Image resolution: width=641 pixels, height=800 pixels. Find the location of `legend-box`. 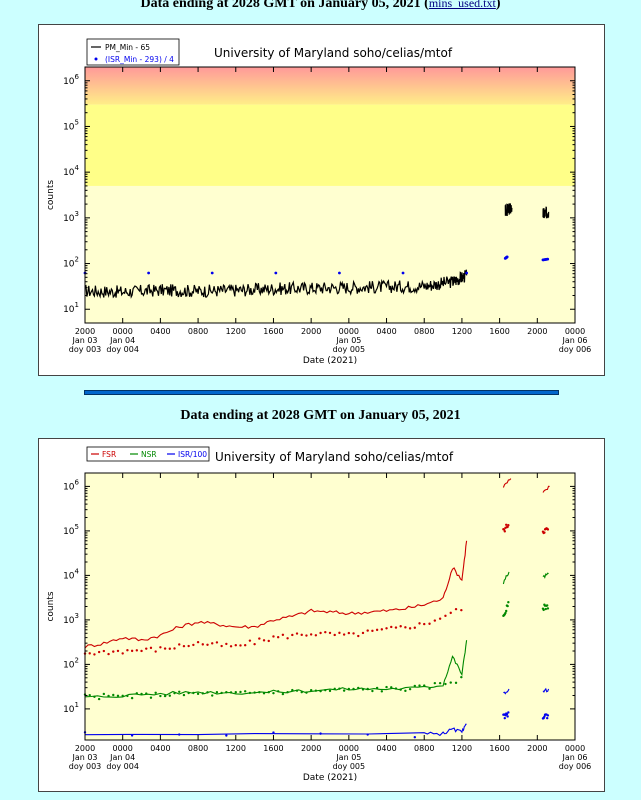

legend-box is located at coordinates (133, 52).